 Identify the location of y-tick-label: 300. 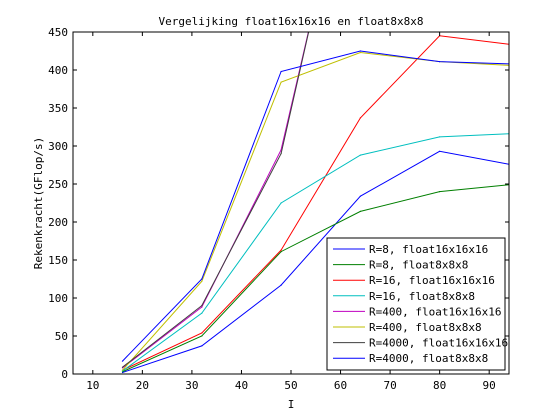
(58, 146).